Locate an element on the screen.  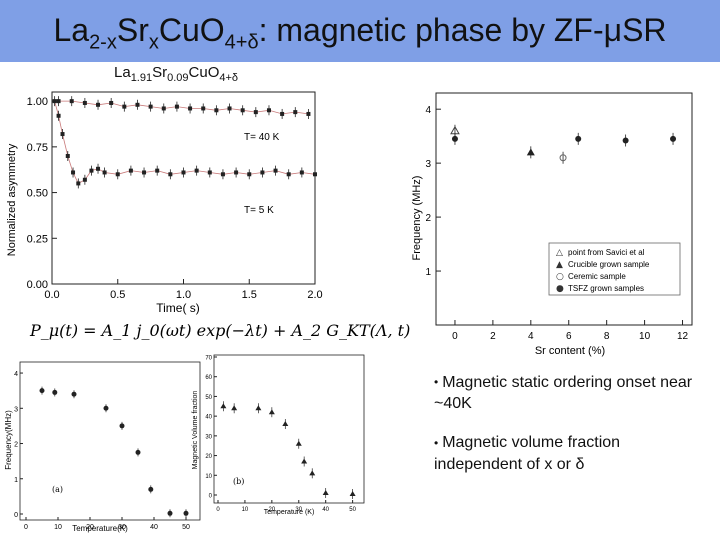
vol-xtick-label: 0 is located at coordinates (218, 510).